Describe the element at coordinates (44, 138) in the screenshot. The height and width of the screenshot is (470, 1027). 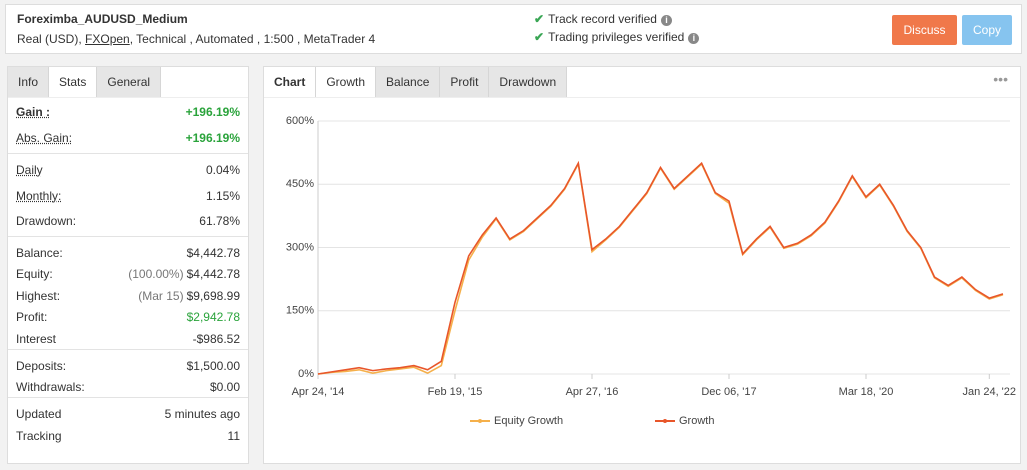
I see `stat-label: Abs. Gain:` at that location.